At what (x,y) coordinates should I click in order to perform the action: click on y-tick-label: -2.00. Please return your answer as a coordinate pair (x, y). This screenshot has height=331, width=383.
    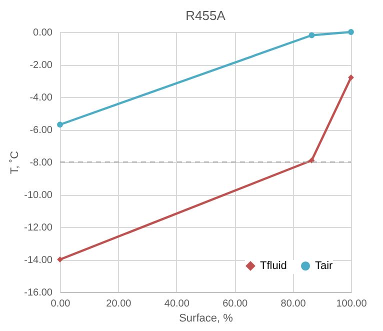
    Looking at the image, I should click on (41, 65).